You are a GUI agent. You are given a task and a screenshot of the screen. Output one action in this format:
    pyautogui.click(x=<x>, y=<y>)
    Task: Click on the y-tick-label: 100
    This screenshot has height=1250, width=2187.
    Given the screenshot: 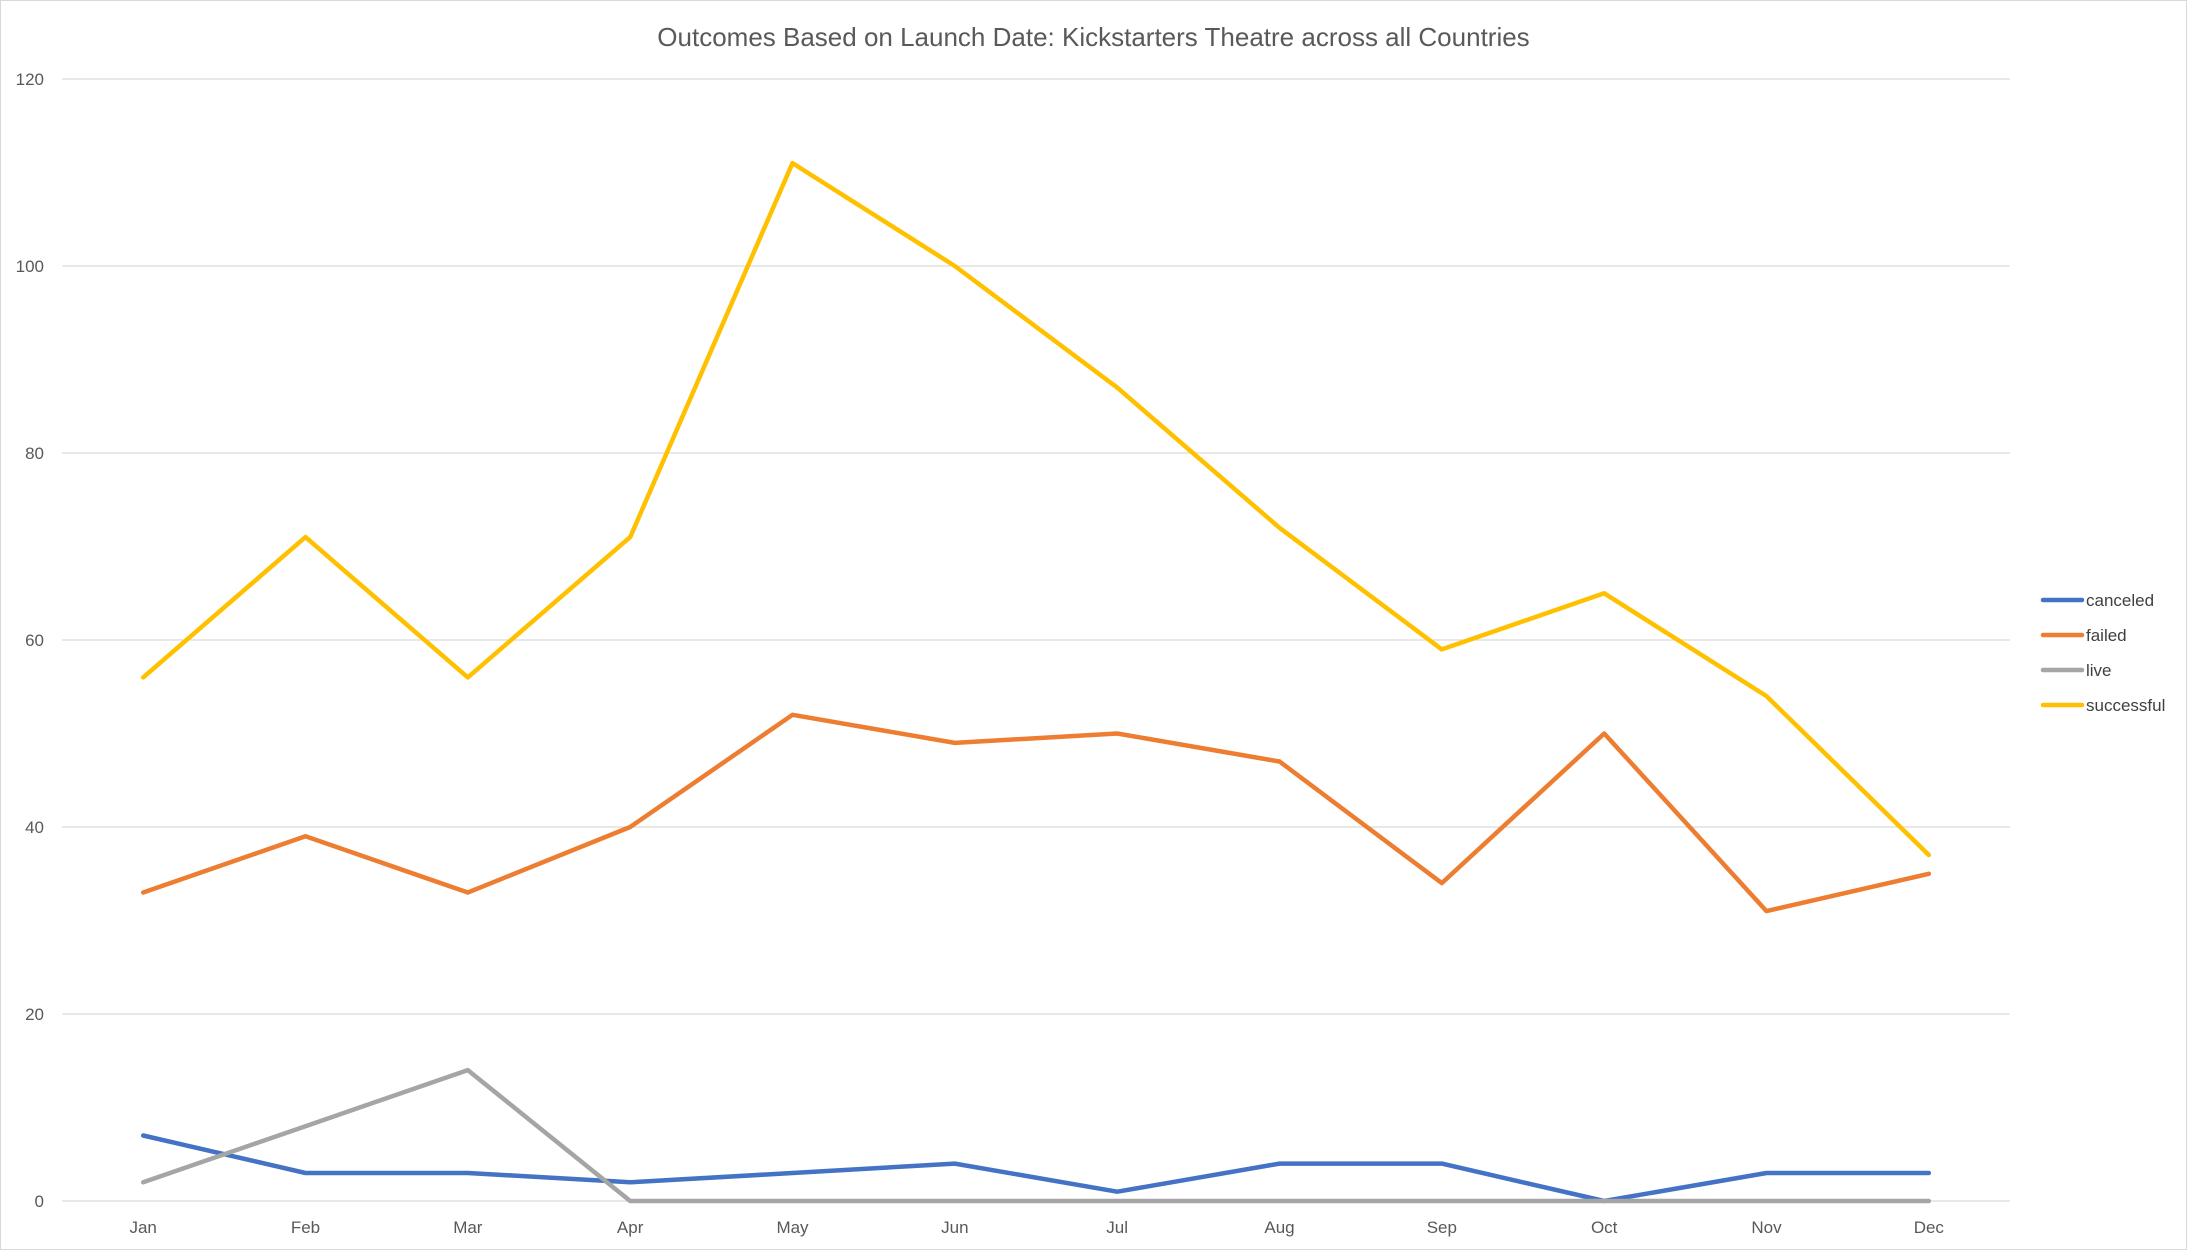 What is the action you would take?
    pyautogui.click(x=30, y=266)
    